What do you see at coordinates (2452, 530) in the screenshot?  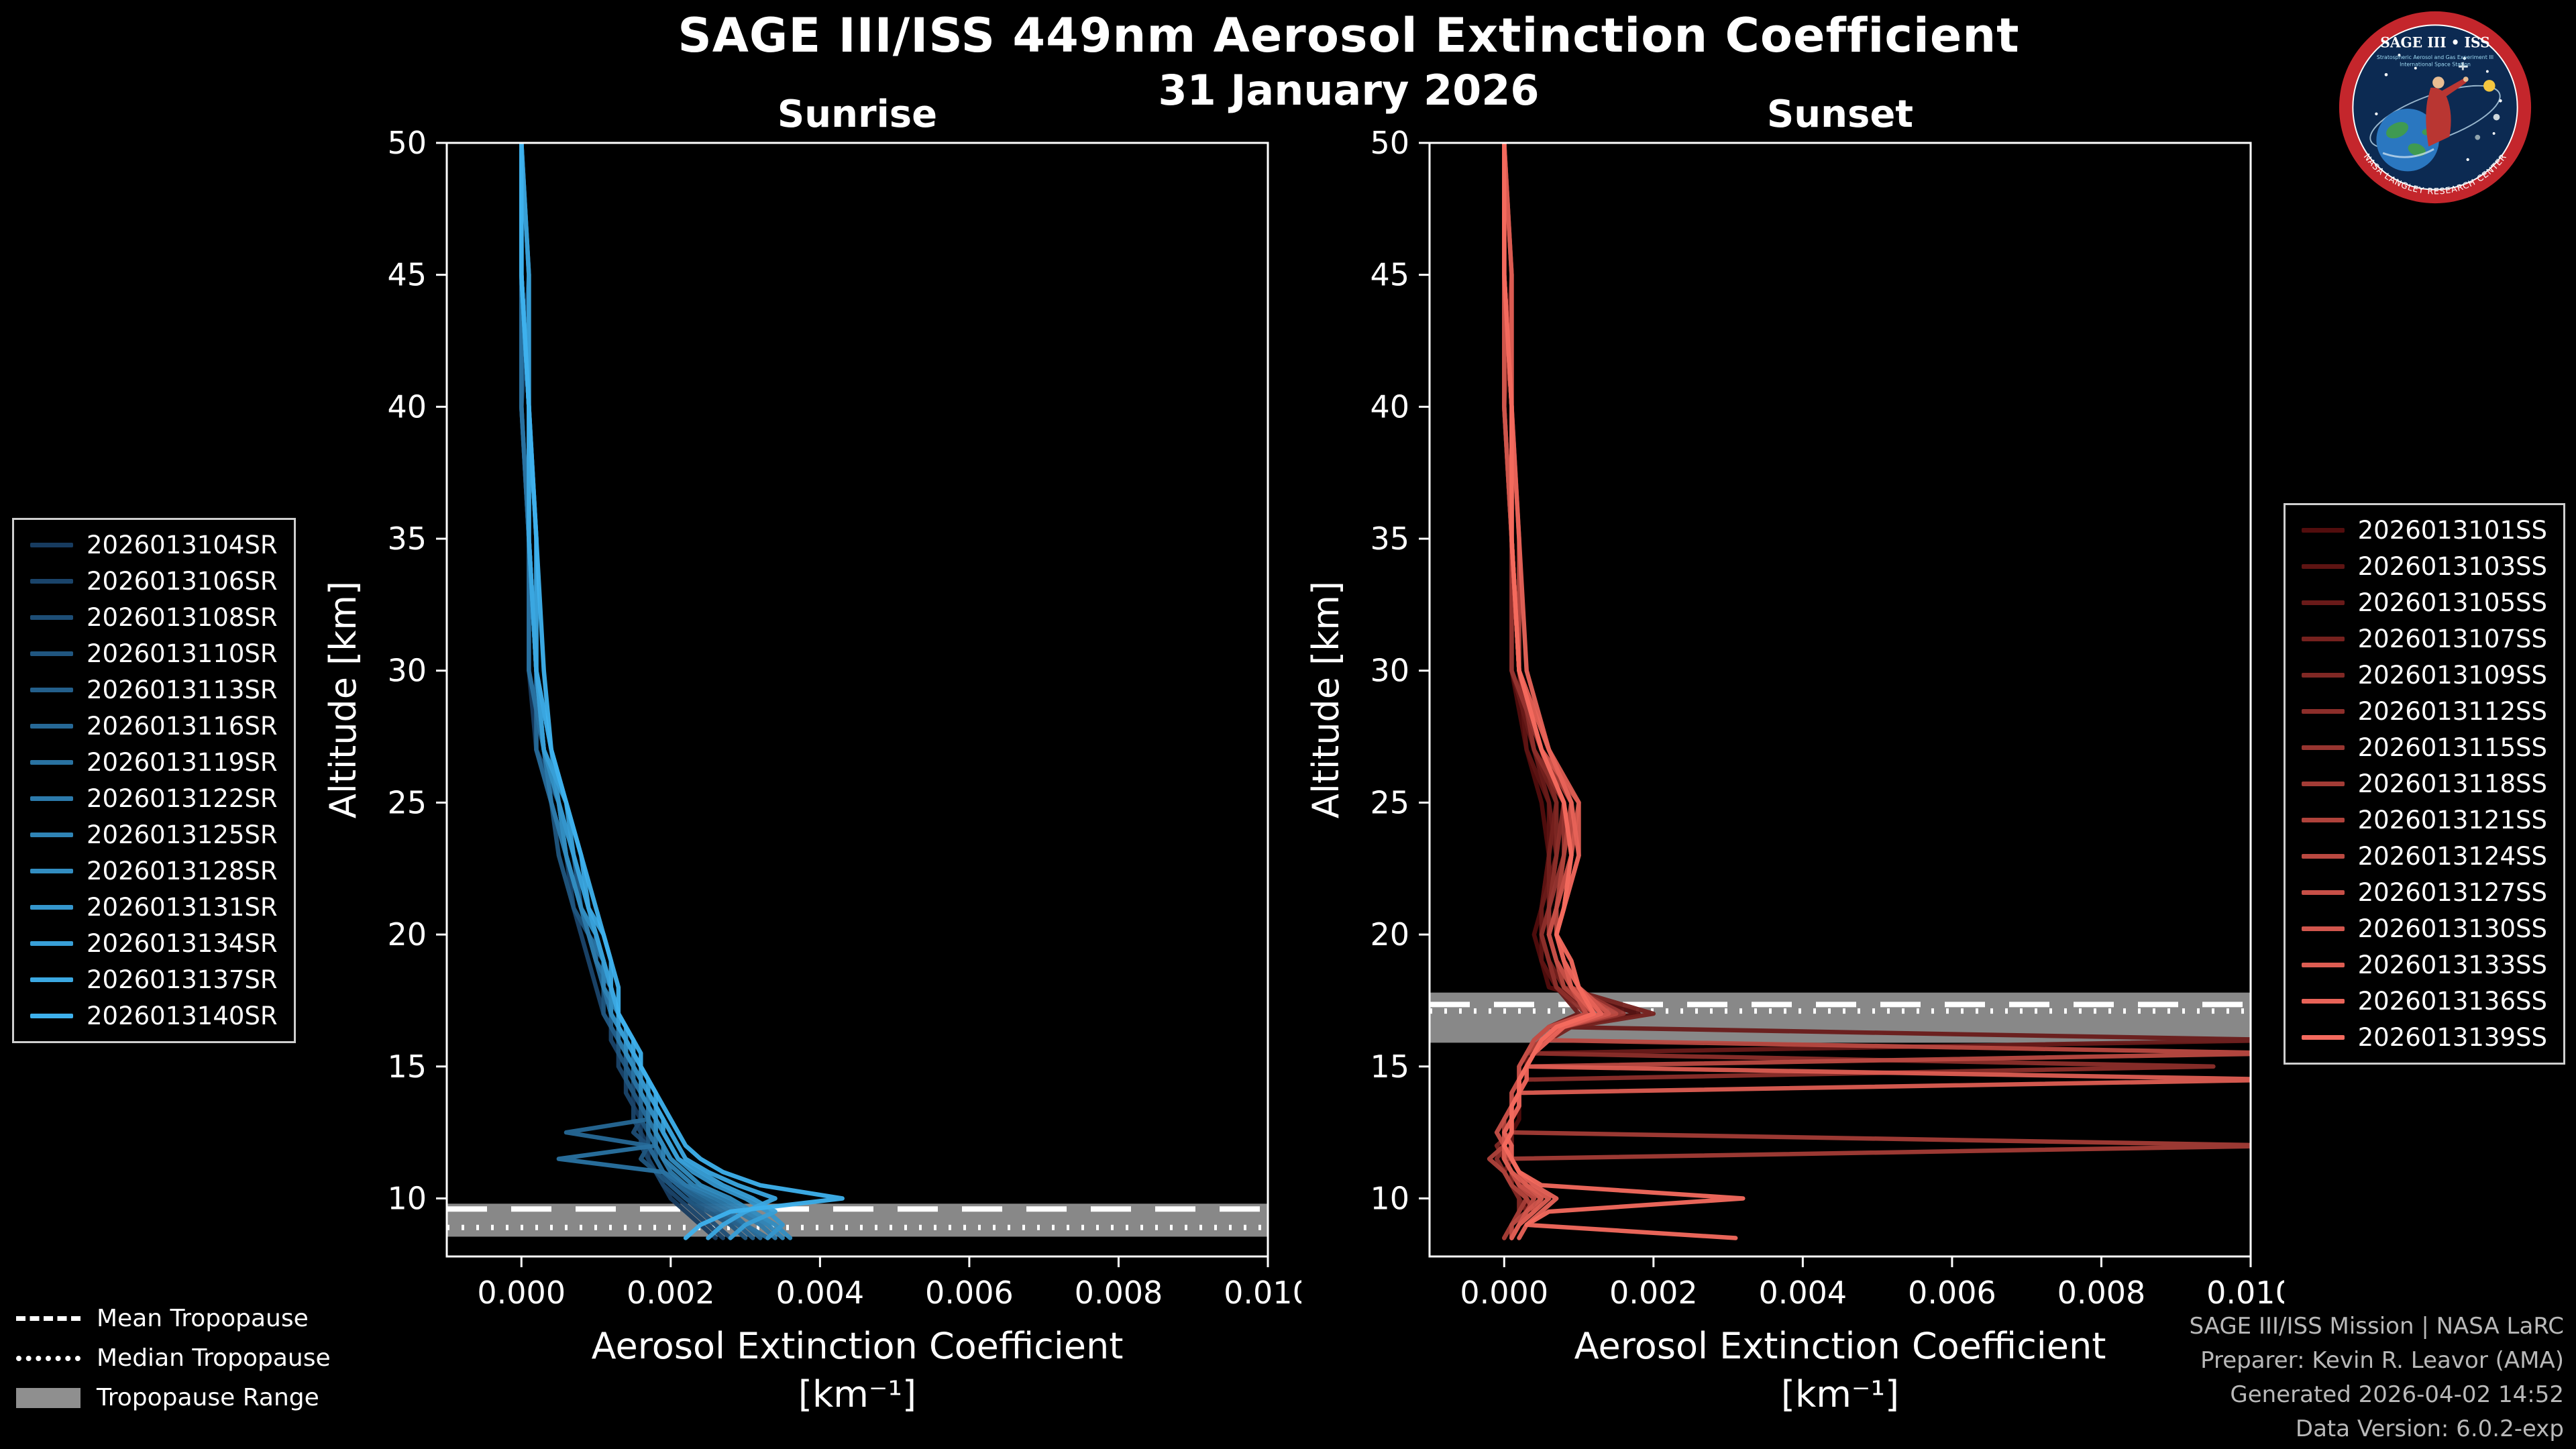 I see `series-label: 2026013101SS` at bounding box center [2452, 530].